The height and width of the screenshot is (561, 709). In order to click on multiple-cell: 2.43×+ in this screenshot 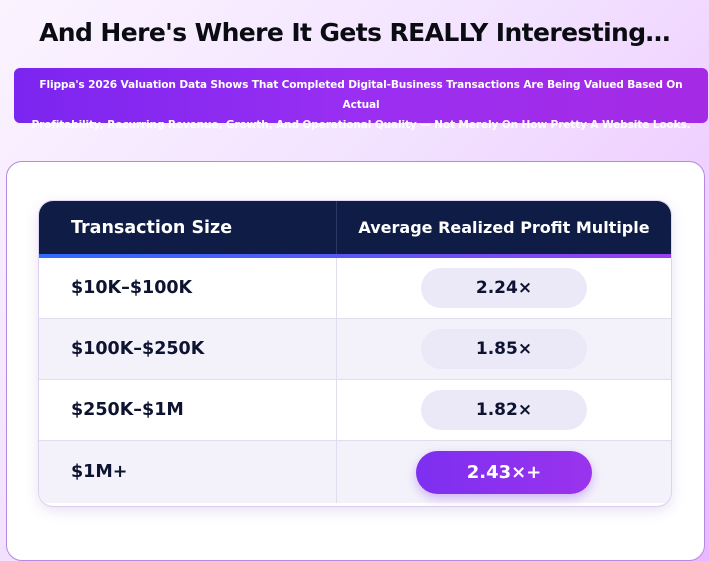, I will do `click(504, 472)`.